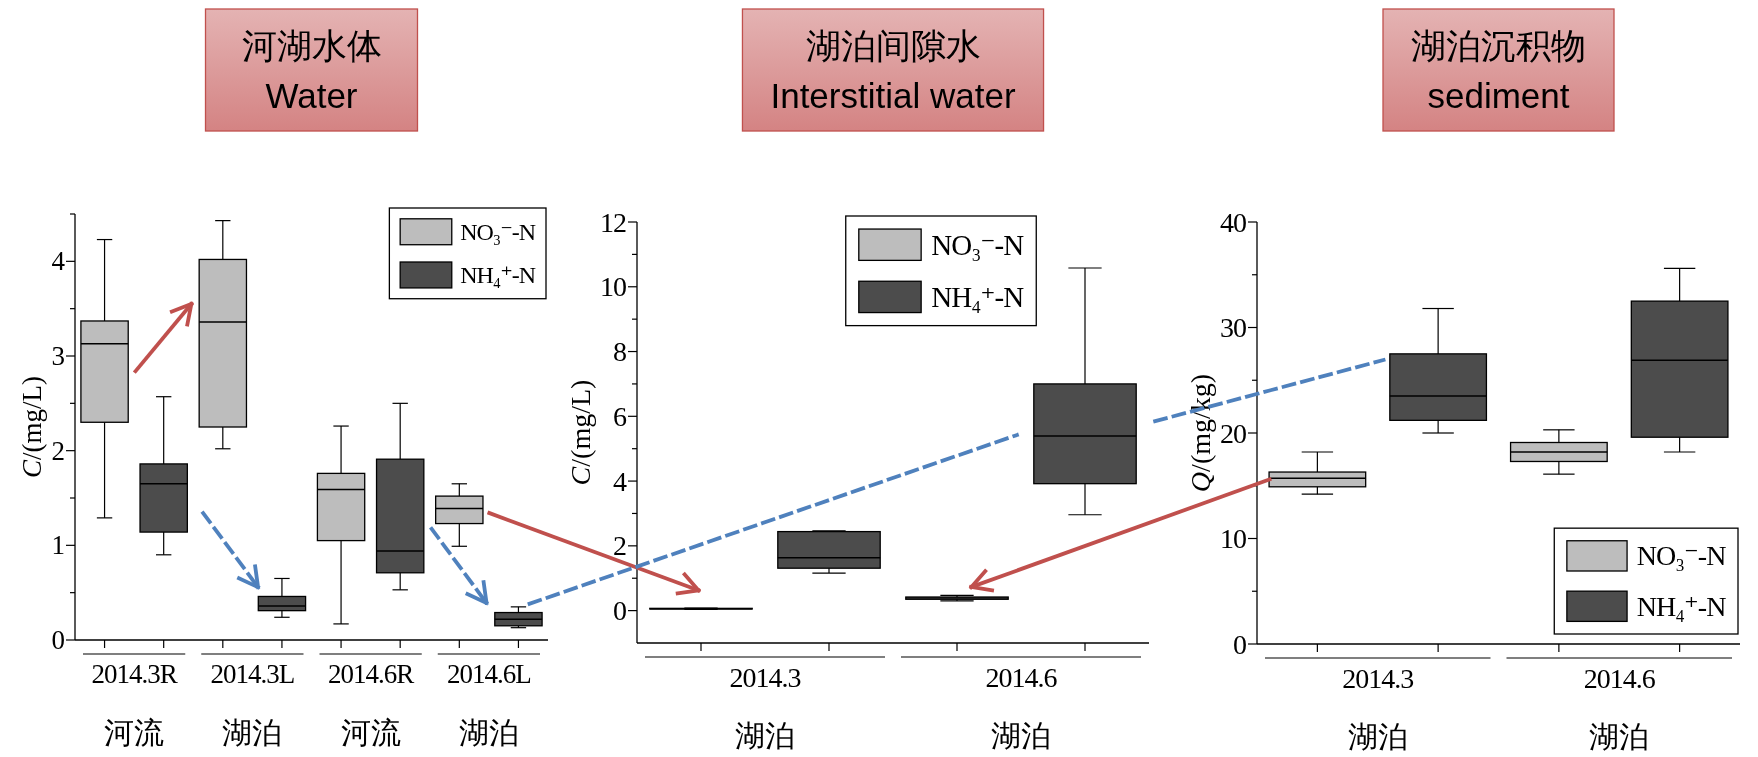 This screenshot has width=1758, height=757. I want to click on y-tick-label: 12, so click(613, 222).